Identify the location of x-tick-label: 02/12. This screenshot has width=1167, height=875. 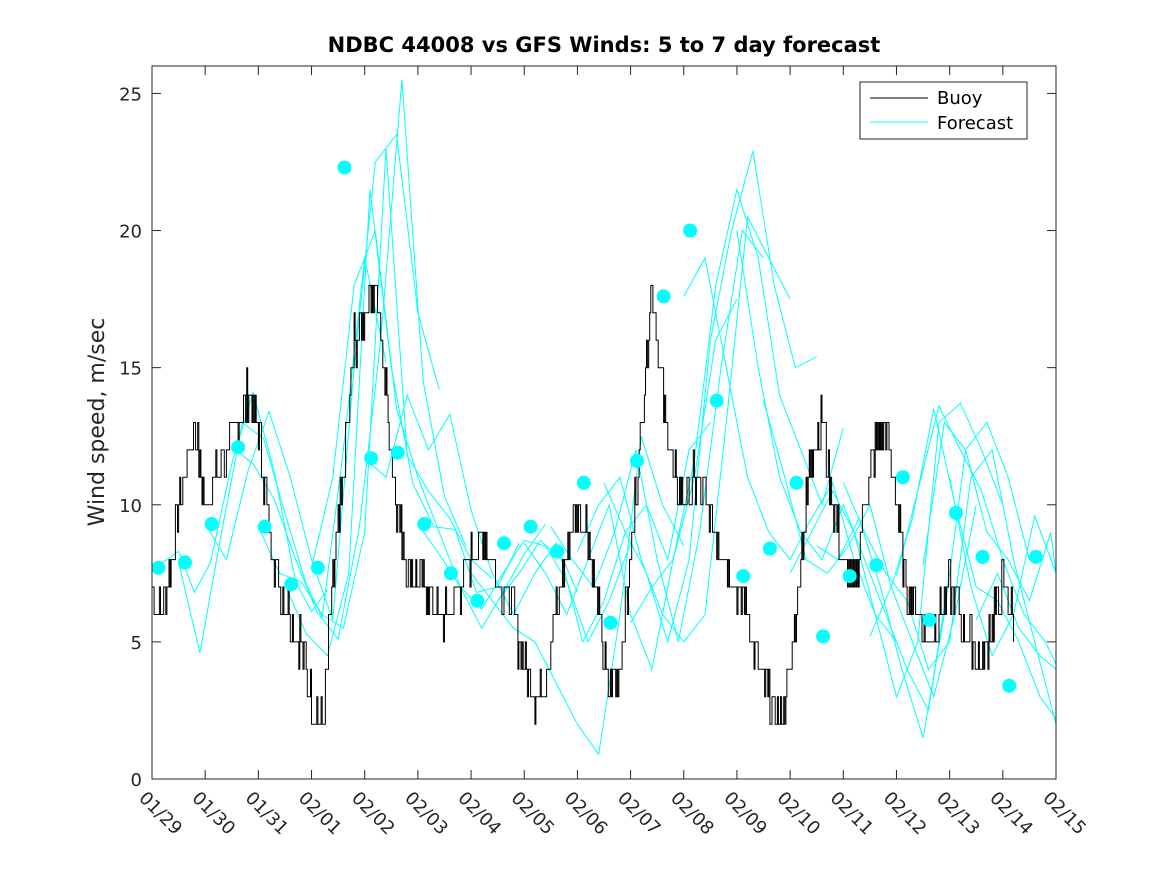
(905, 814).